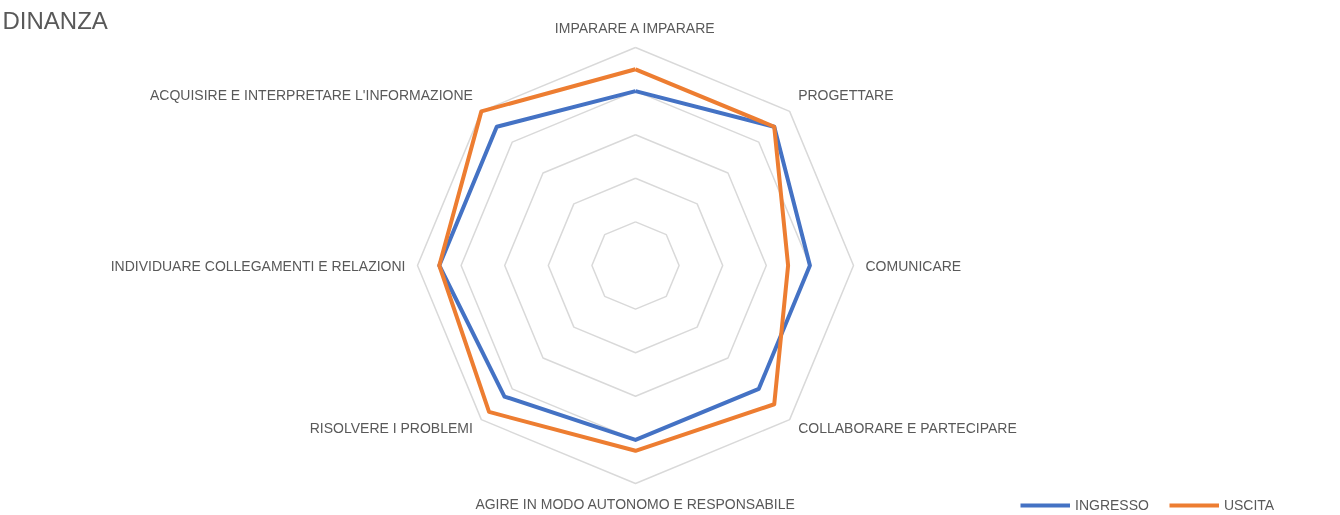 The image size is (1340, 515). What do you see at coordinates (913, 265) in the screenshot?
I see `spoke-label: COMUNICARE` at bounding box center [913, 265].